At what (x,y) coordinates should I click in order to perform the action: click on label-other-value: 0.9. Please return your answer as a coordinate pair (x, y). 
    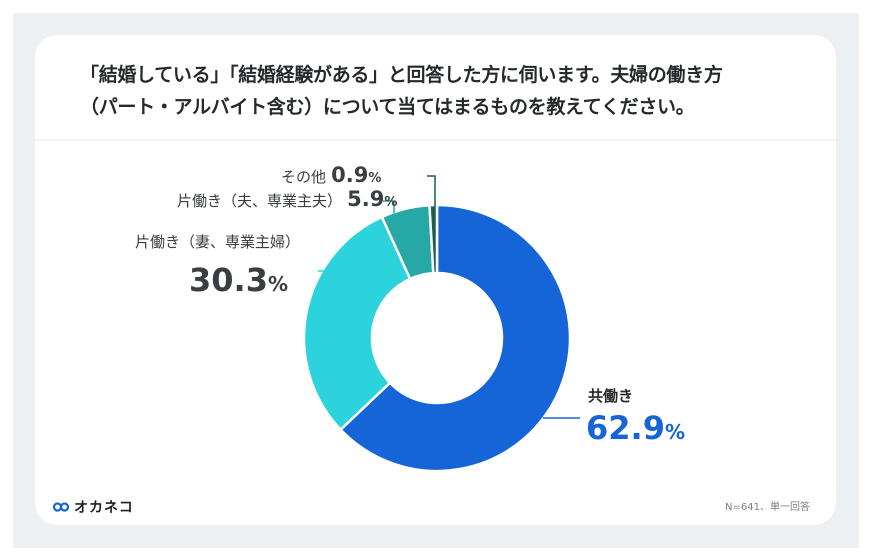
    Looking at the image, I should click on (350, 175).